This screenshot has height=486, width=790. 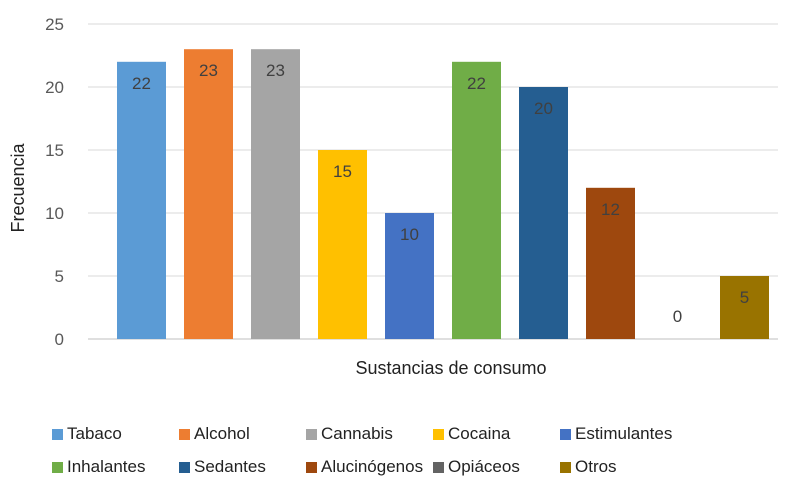 What do you see at coordinates (677, 316) in the screenshot?
I see `data-label: 0` at bounding box center [677, 316].